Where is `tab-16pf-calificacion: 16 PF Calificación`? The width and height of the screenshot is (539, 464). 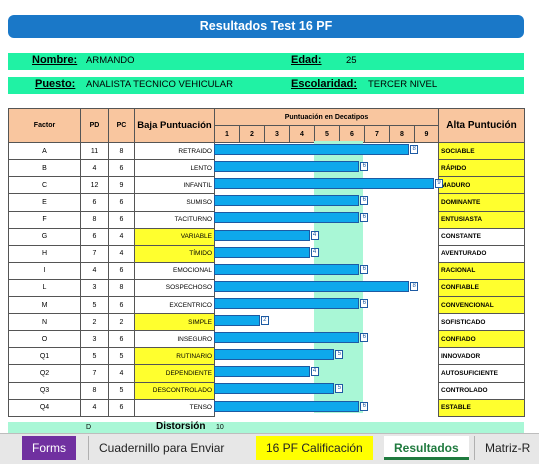 tab-16pf-calificacion: 16 PF Calificación is located at coordinates (314, 448).